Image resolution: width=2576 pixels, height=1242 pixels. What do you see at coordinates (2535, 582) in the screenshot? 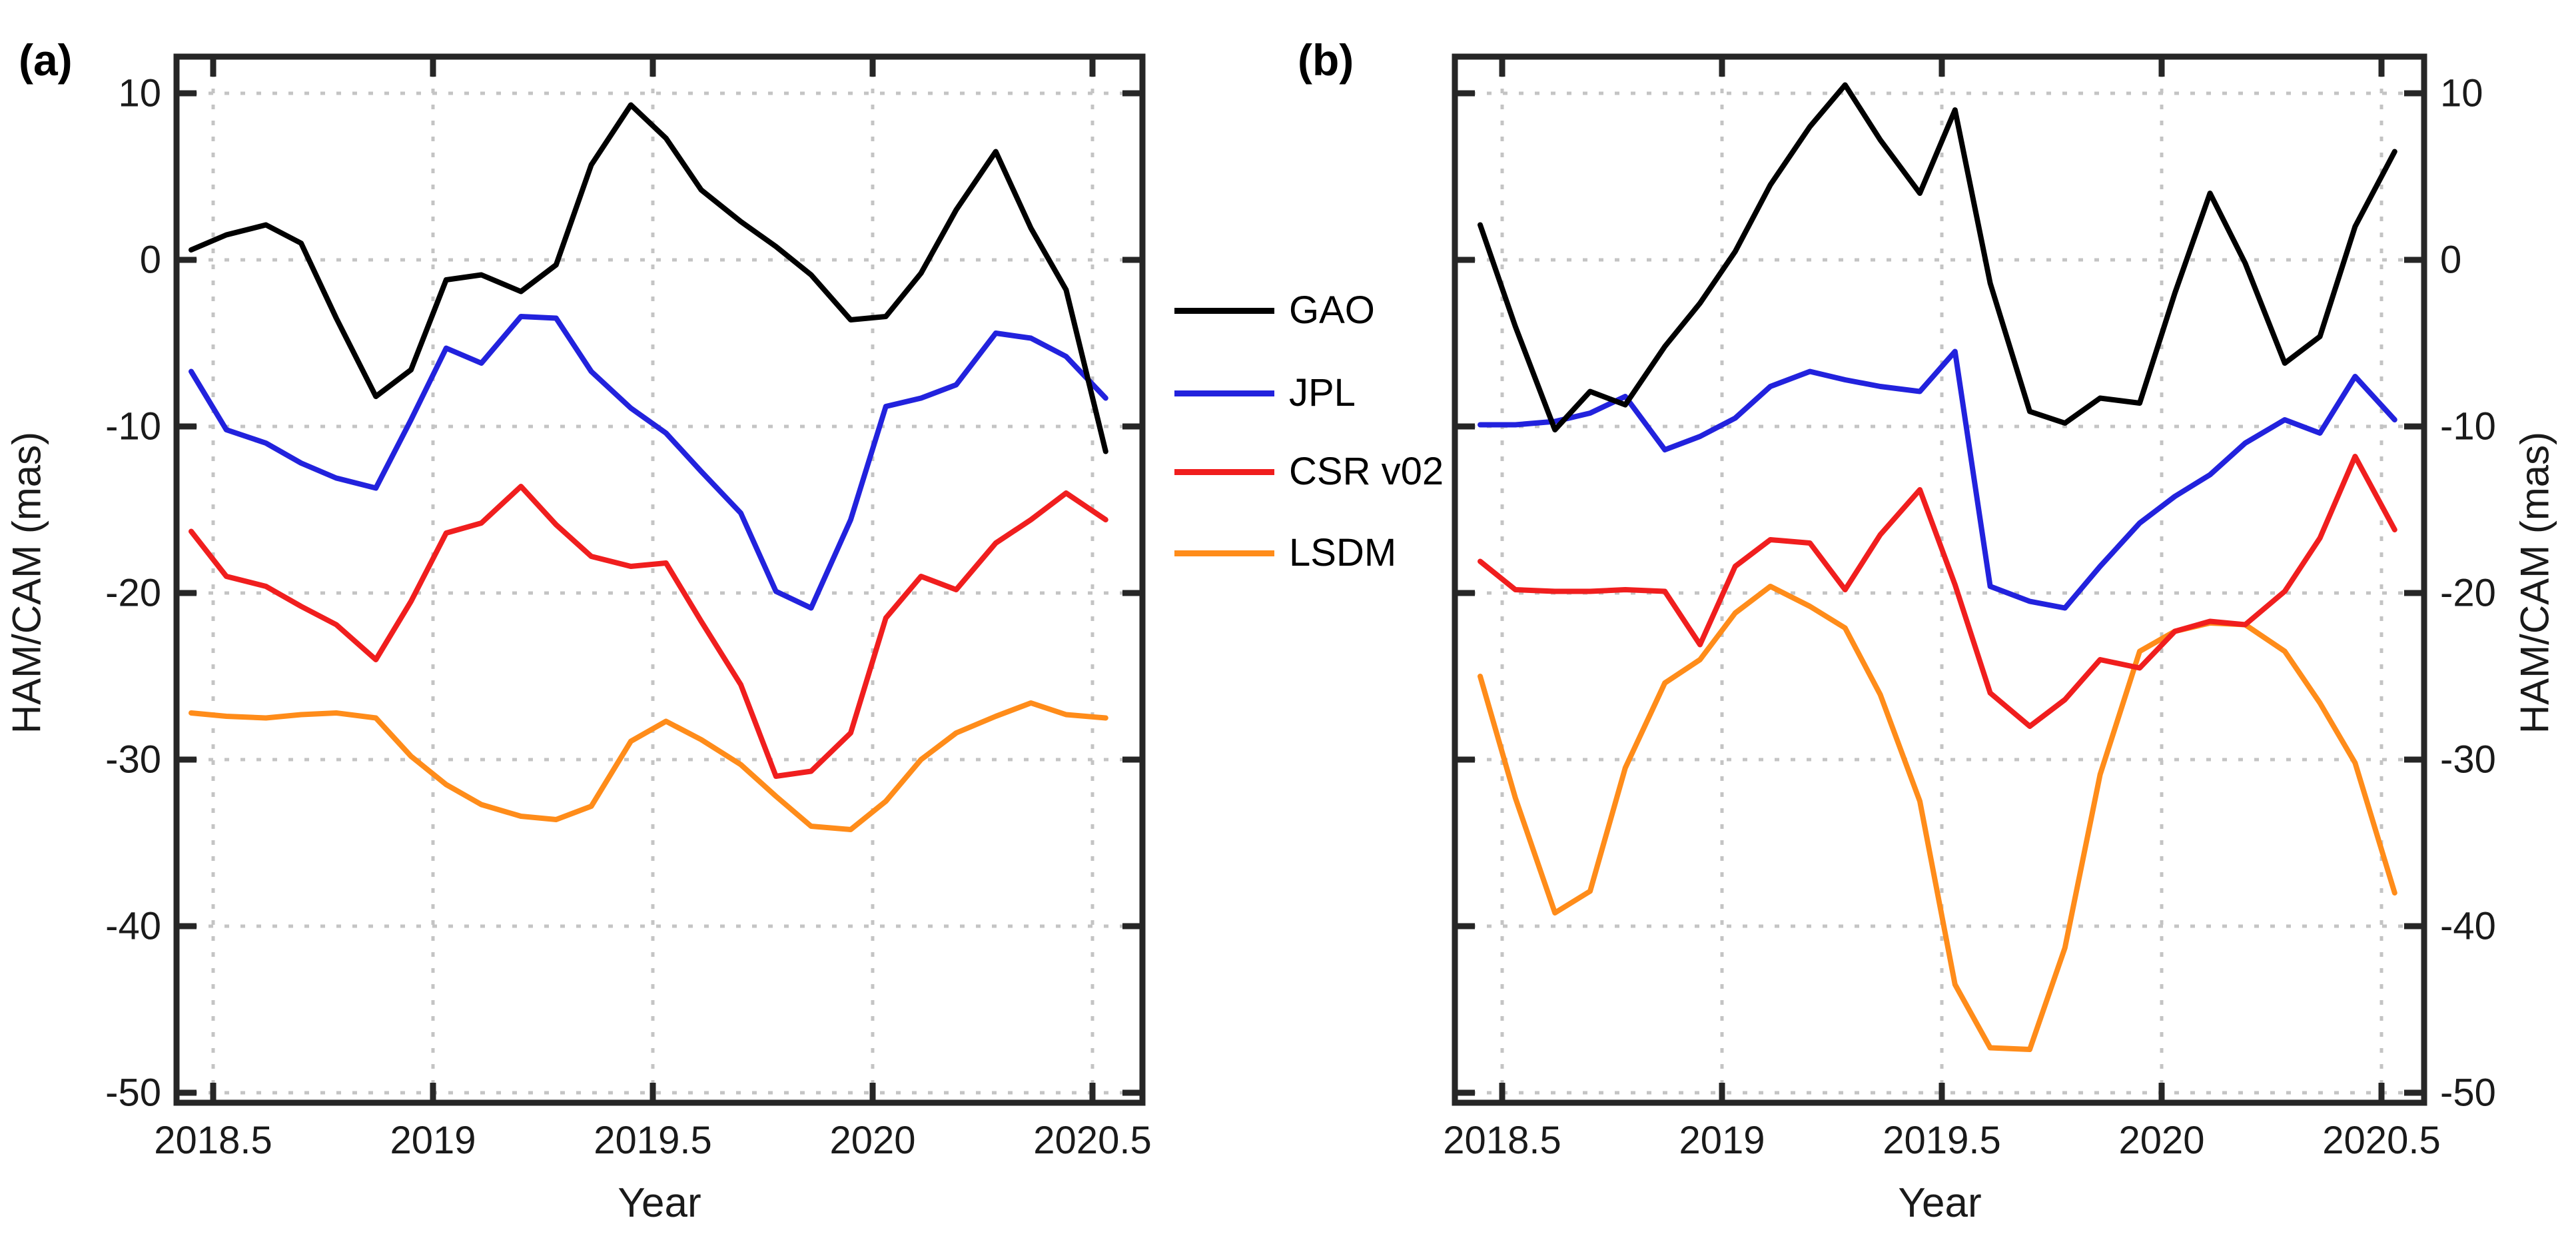
I see `y-axis-label-right: HAM/CAM (mas)` at bounding box center [2535, 582].